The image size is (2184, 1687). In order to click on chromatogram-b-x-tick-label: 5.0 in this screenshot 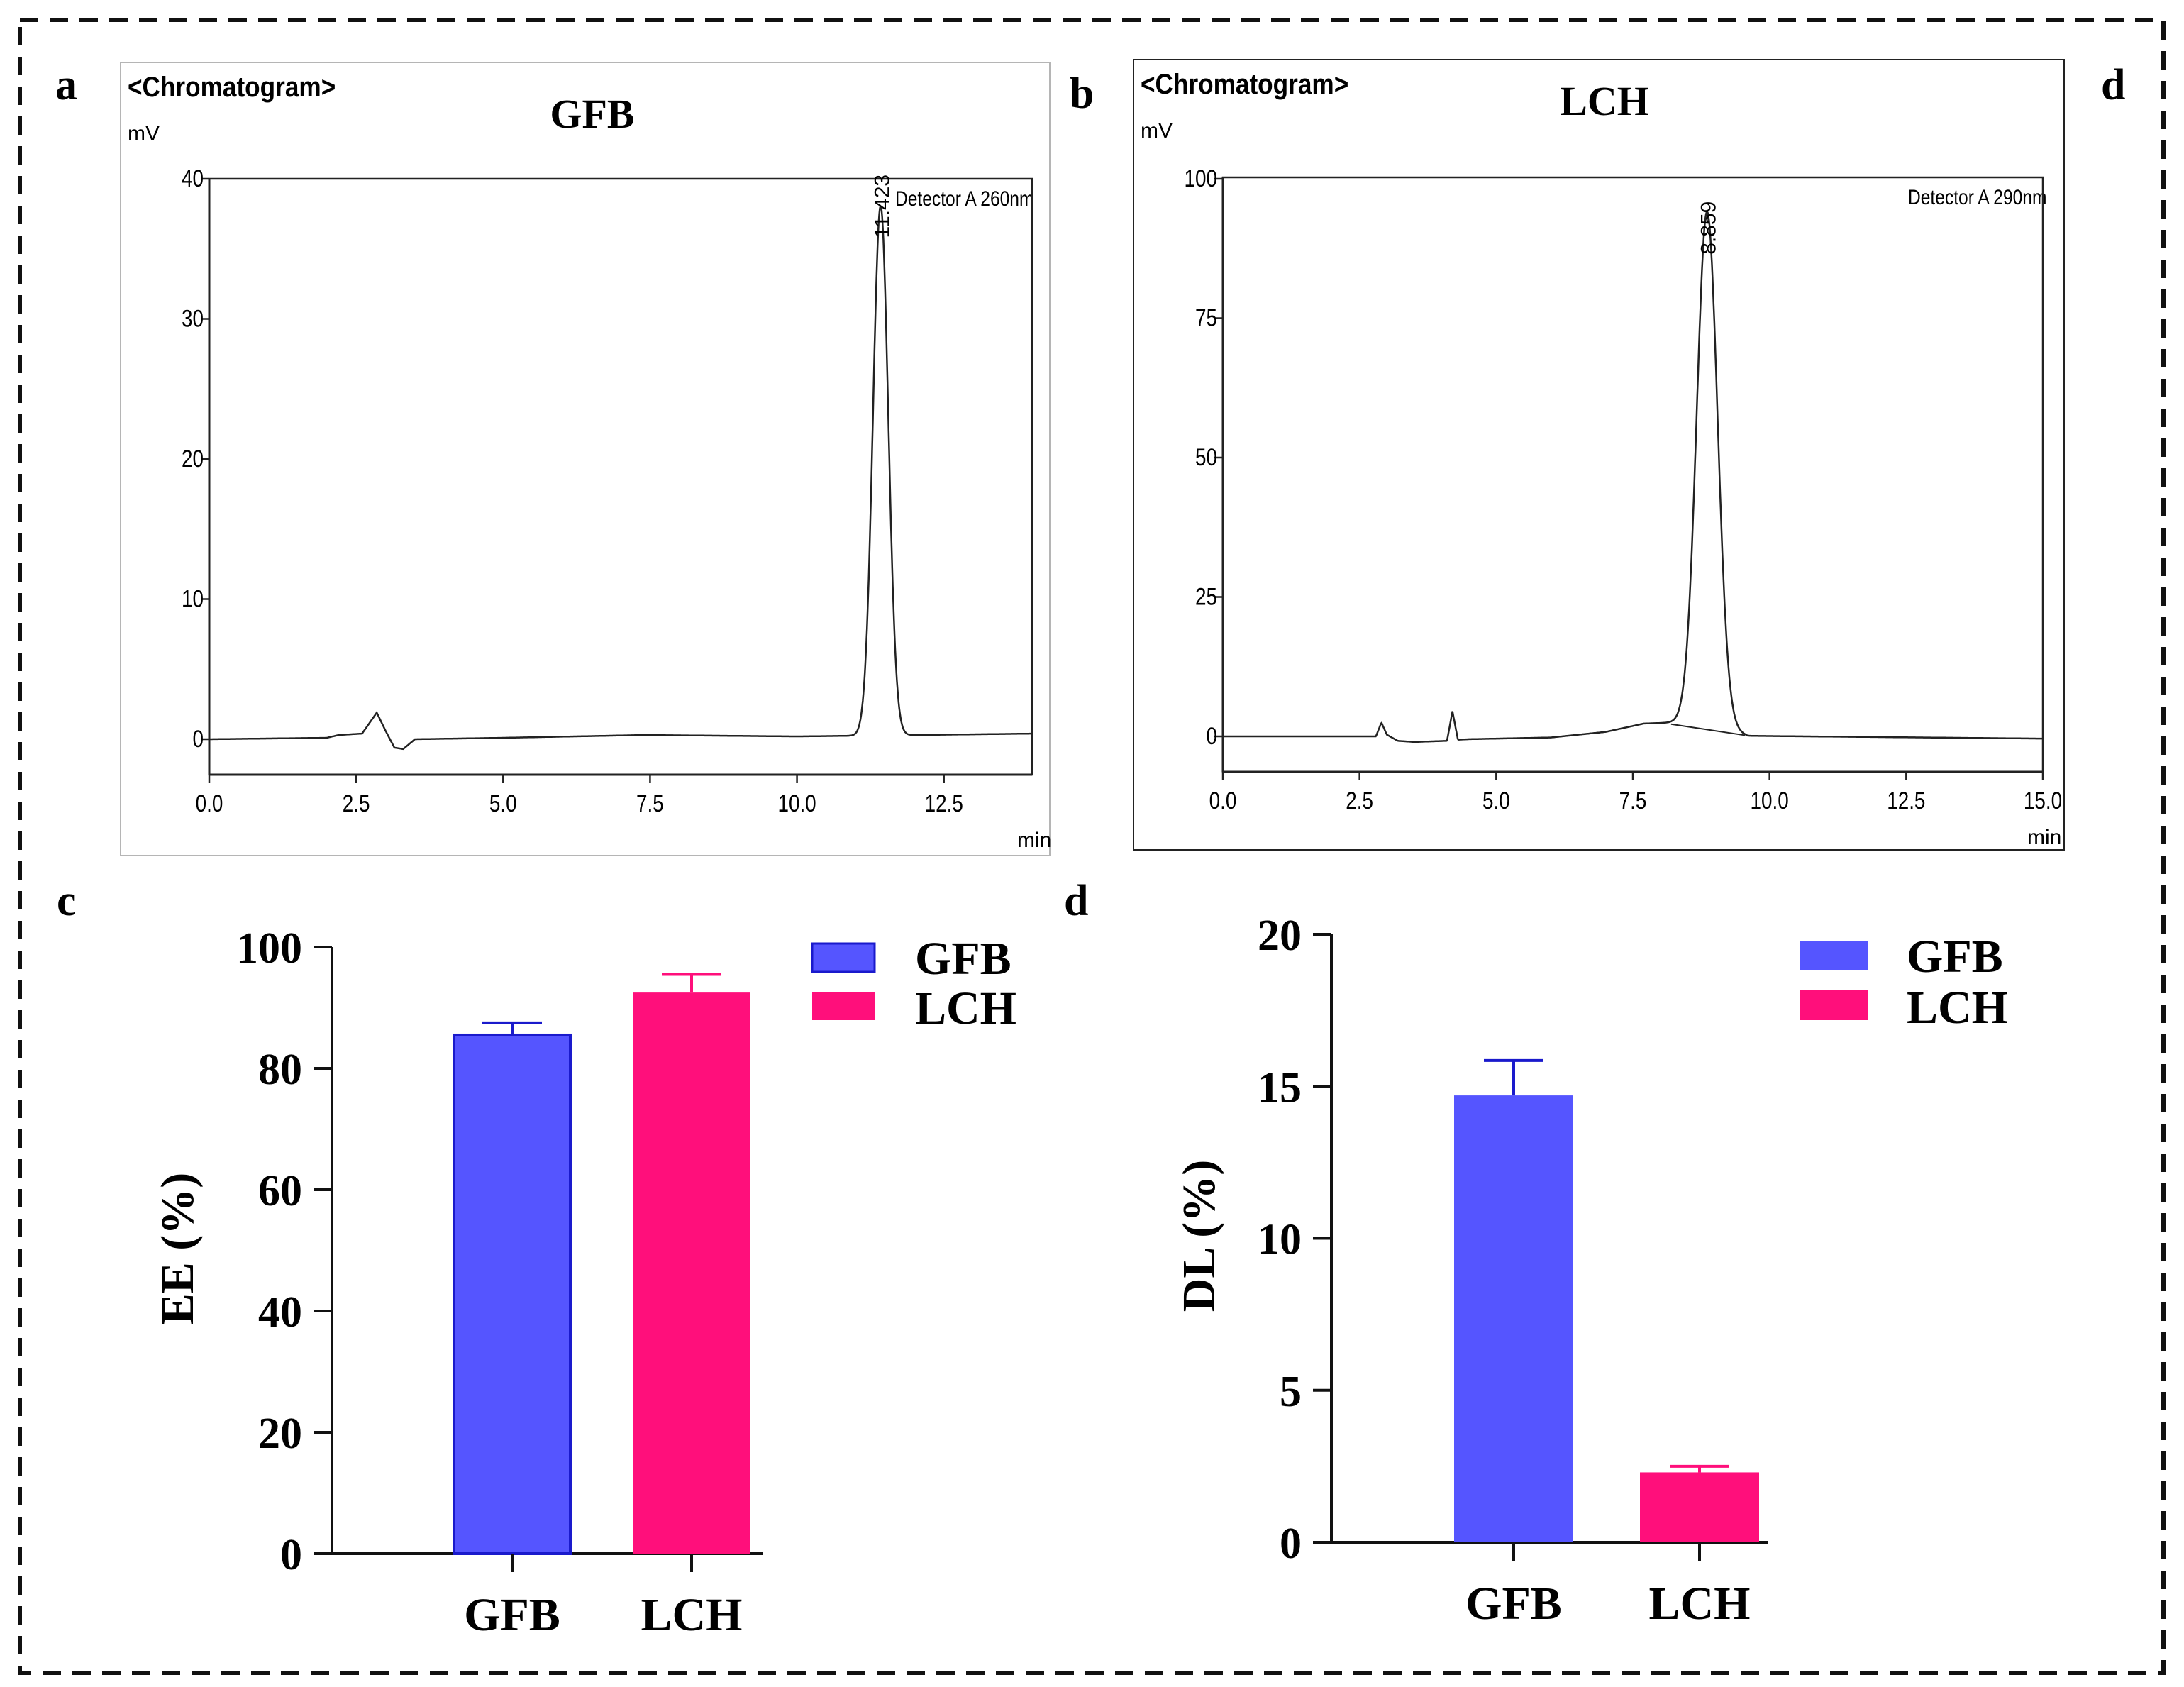, I will do `click(1496, 800)`.